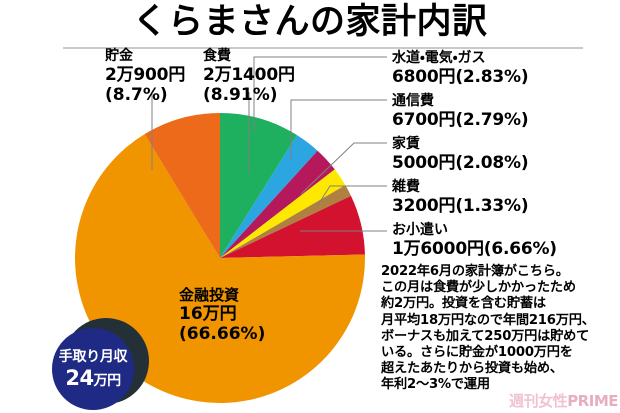 This screenshot has width=620, height=413. What do you see at coordinates (406, 187) in the screenshot?
I see `label-misc-name: 雑費` at bounding box center [406, 187].